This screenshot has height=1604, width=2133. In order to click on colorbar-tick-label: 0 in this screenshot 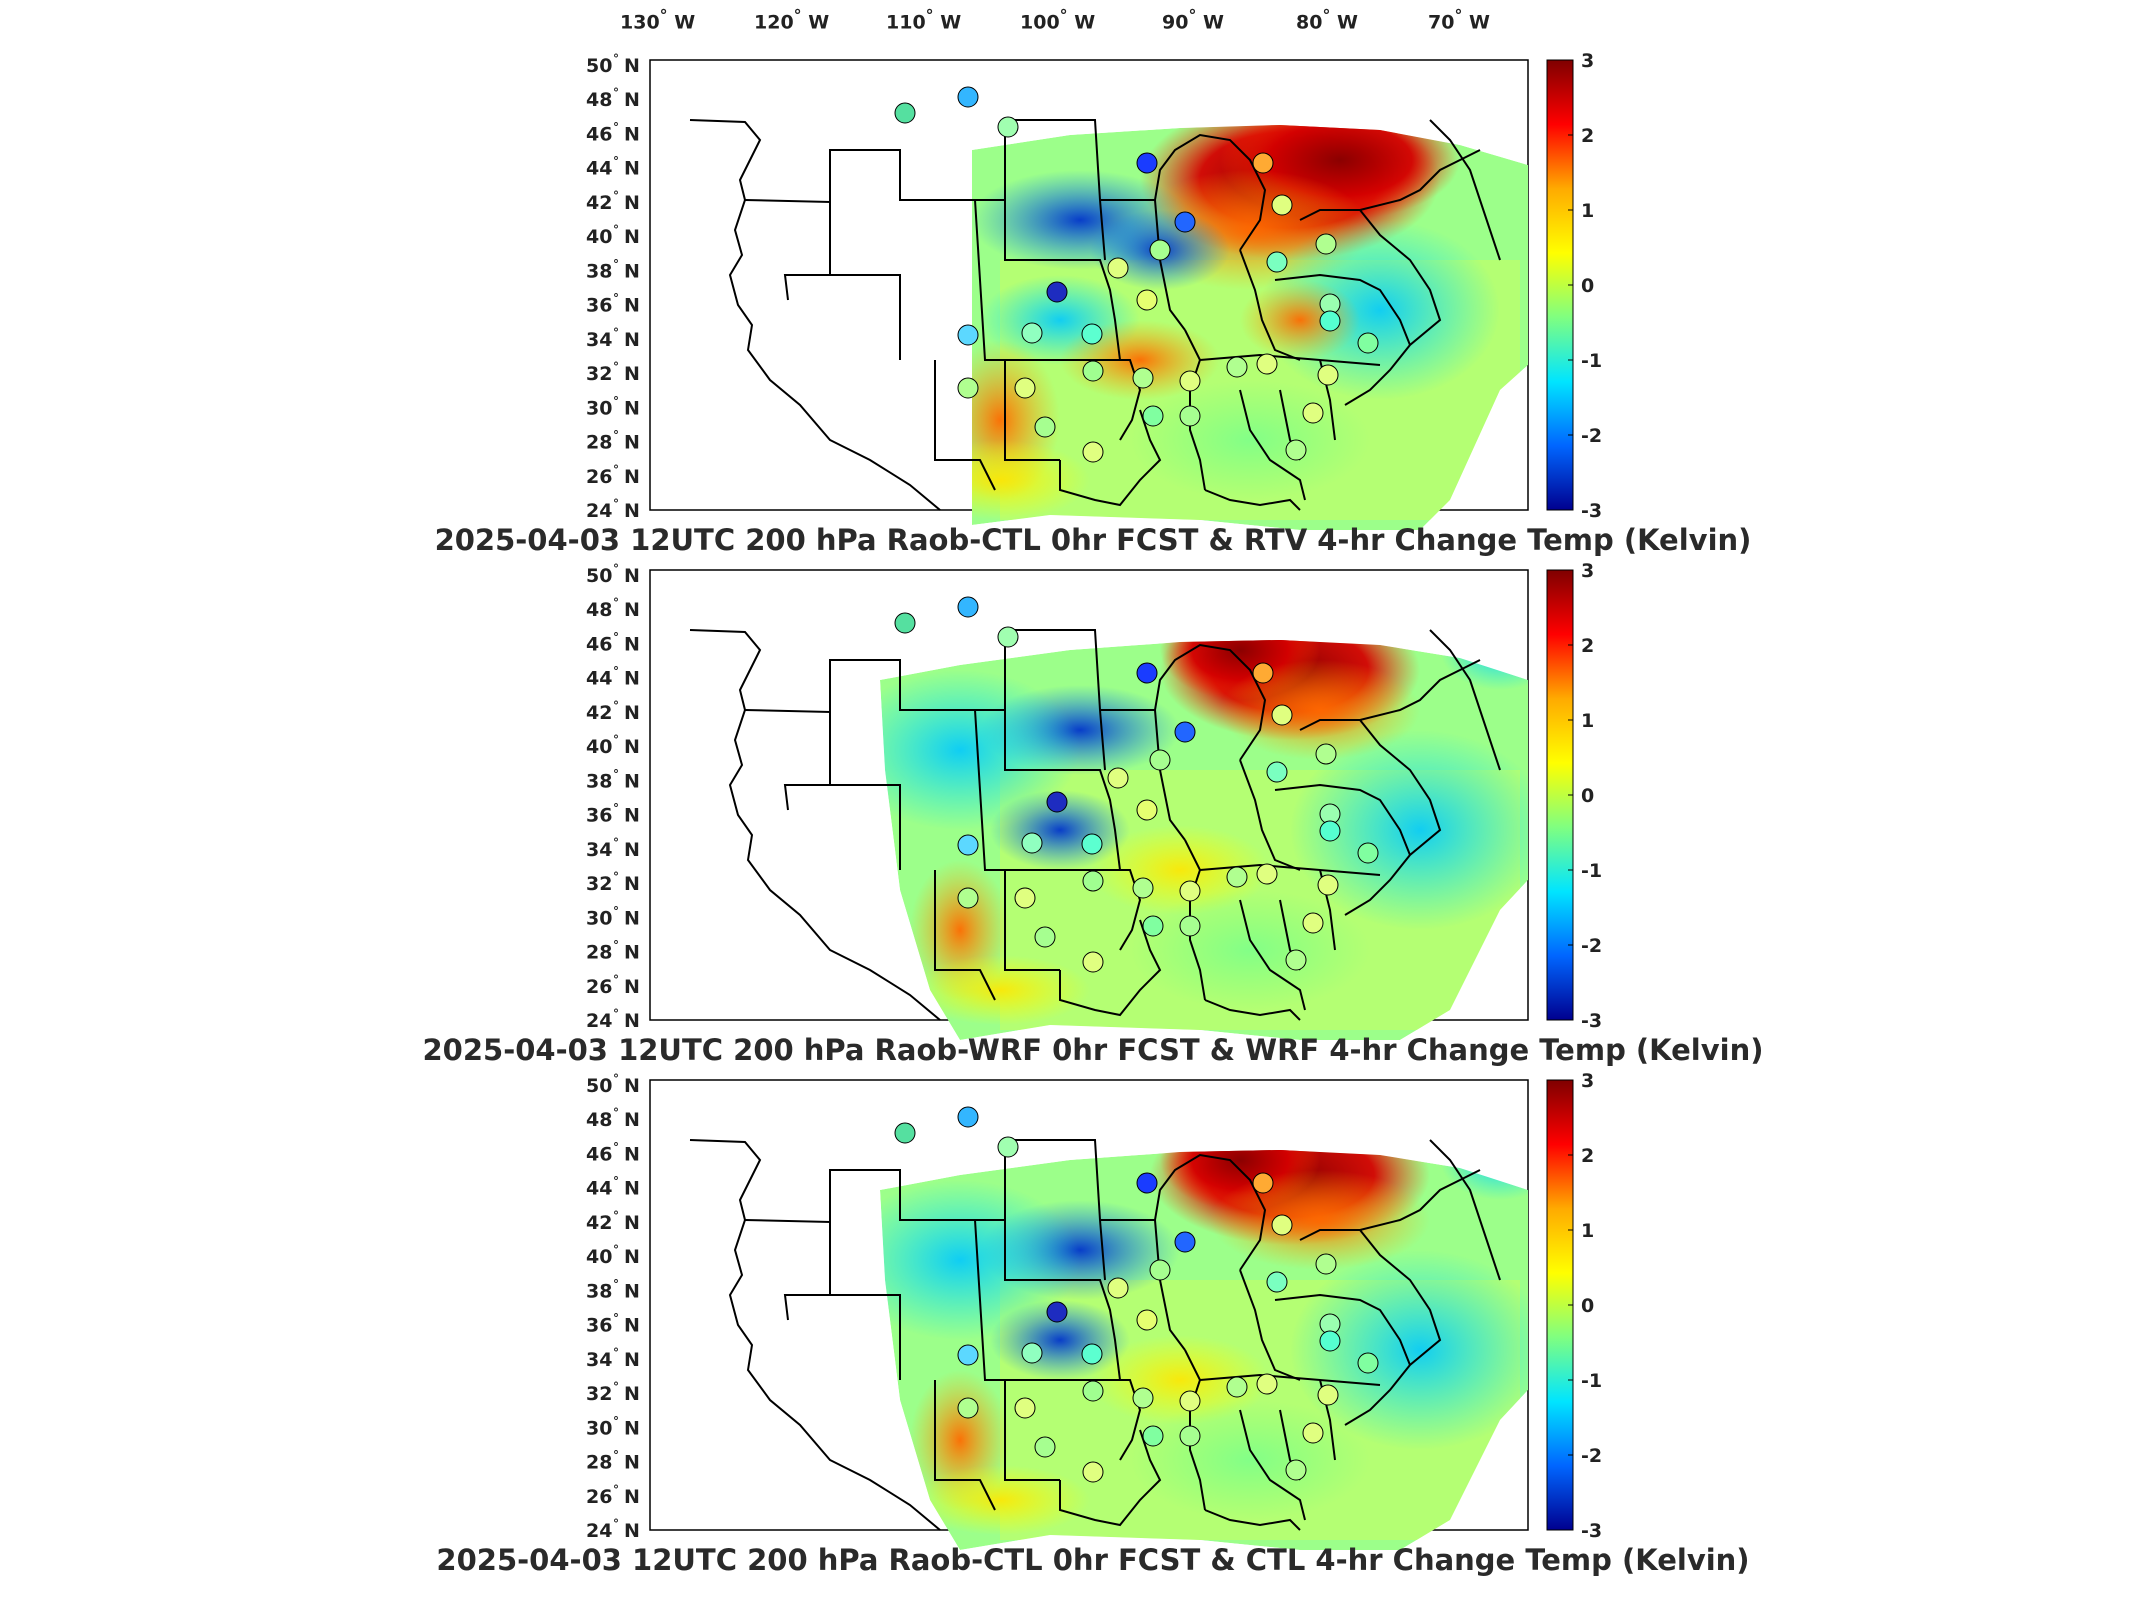, I will do `click(1587, 286)`.